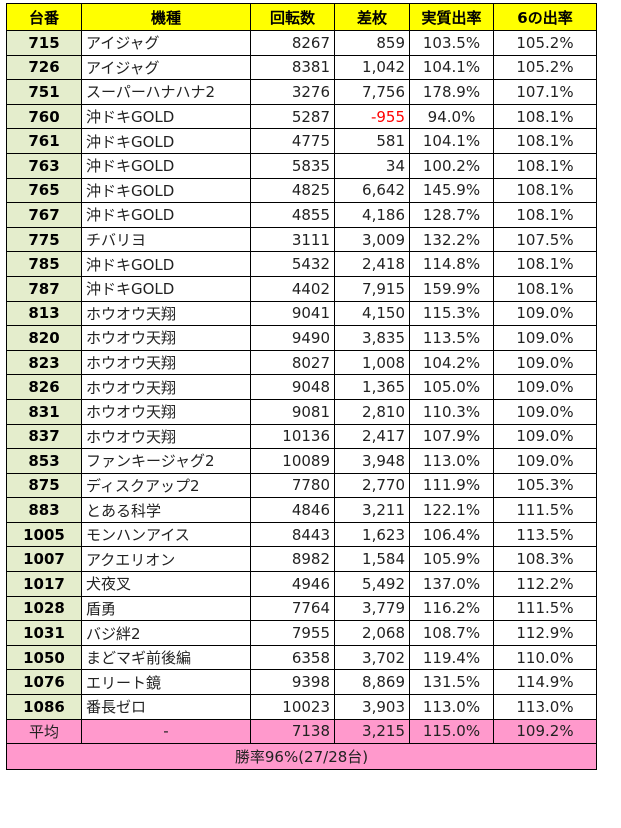  Describe the element at coordinates (545, 559) in the screenshot. I see `setting6-payout-rate-cell: 108.3%` at that location.